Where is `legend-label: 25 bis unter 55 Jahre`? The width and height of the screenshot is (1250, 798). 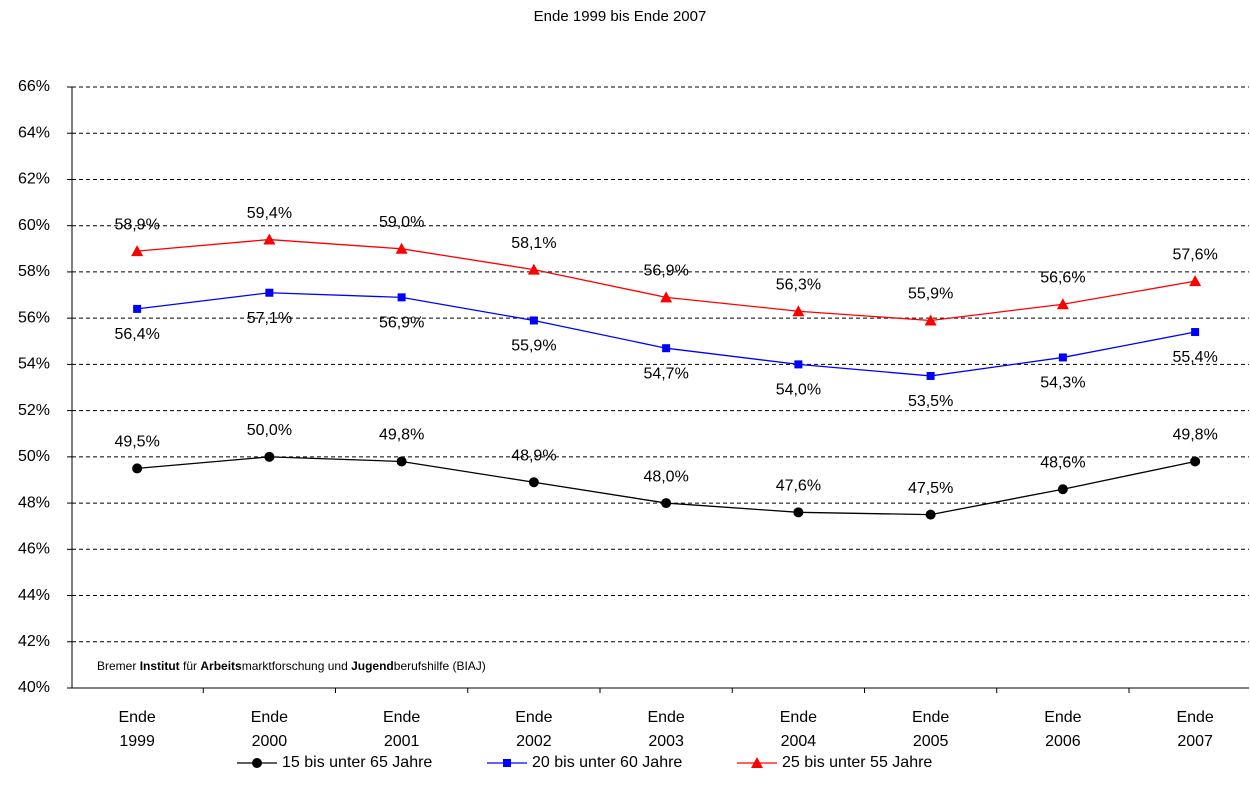 legend-label: 25 bis unter 55 Jahre is located at coordinates (857, 762).